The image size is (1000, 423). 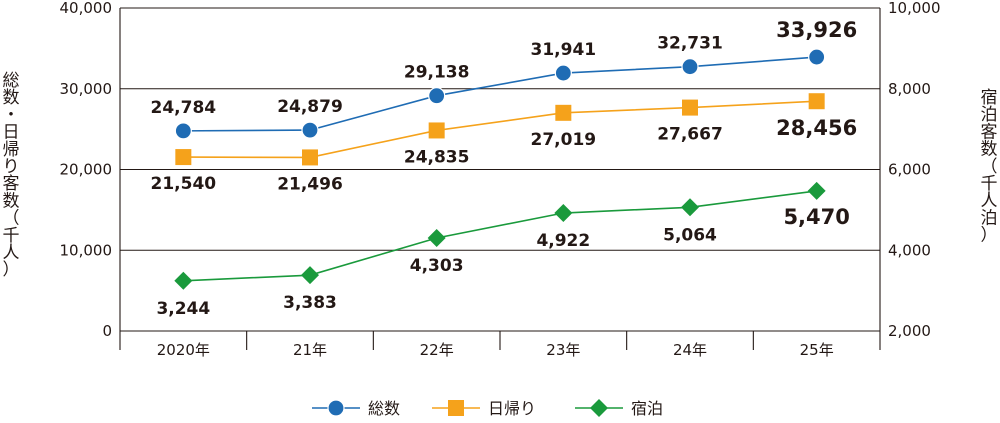 I want to click on y-left-tick-label: 30,000, so click(x=86, y=89).